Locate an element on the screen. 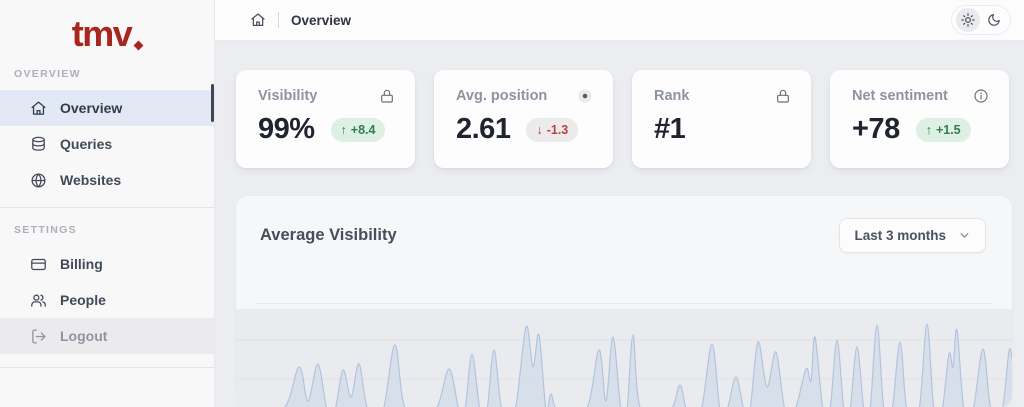 The width and height of the screenshot is (1024, 407). dark-mode-button is located at coordinates (994, 20).